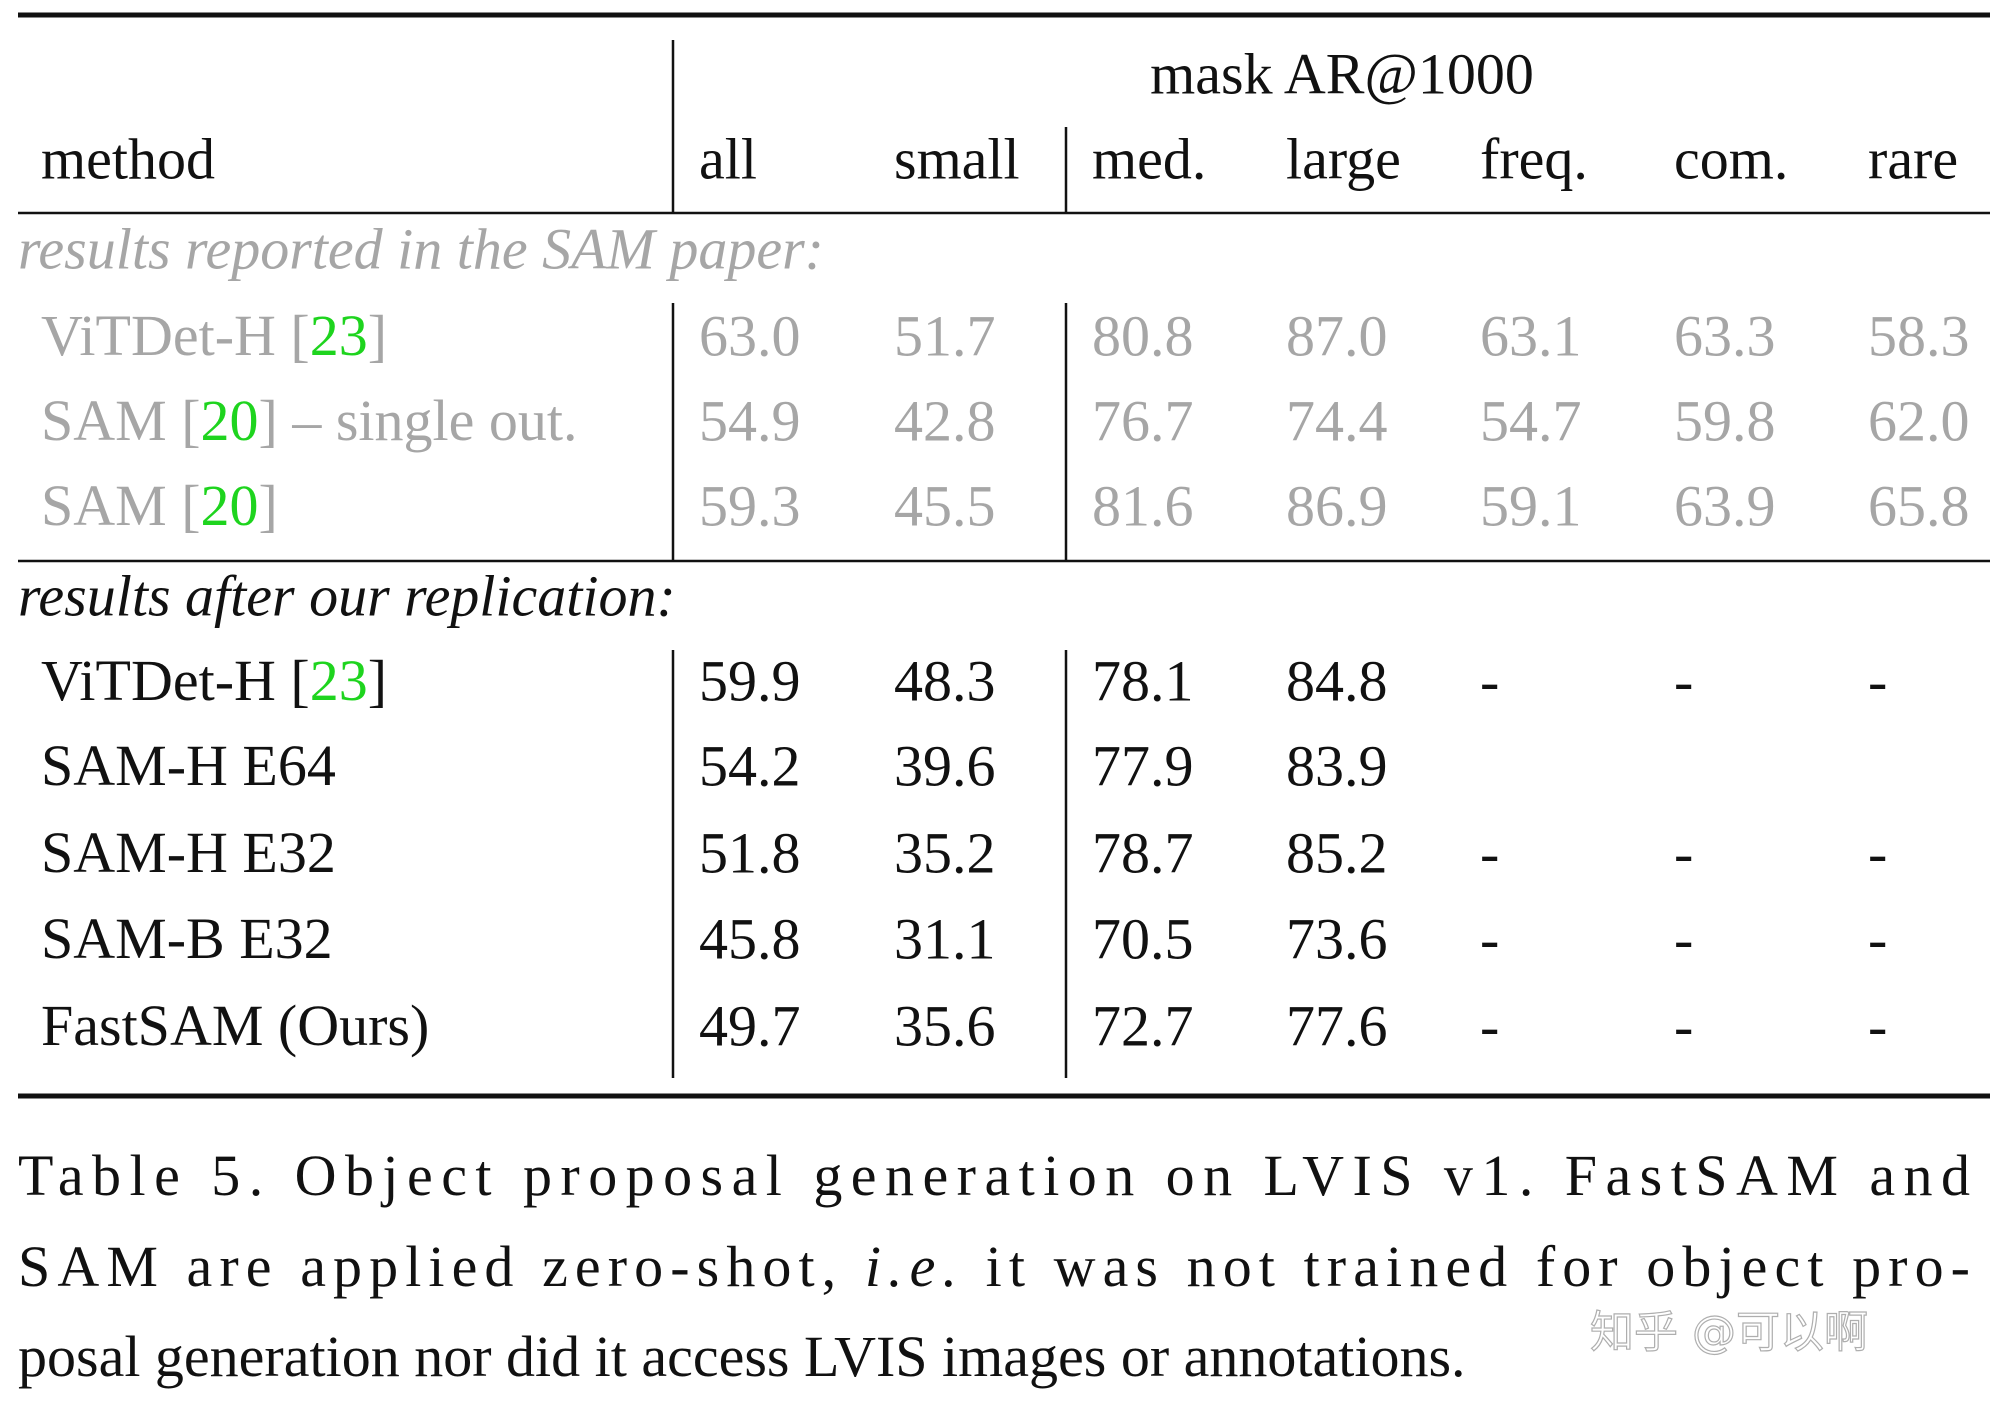 The height and width of the screenshot is (1410, 2000). What do you see at coordinates (1467, 1266) in the screenshot?
I see `caption-text: it was not trained for object pro-` at bounding box center [1467, 1266].